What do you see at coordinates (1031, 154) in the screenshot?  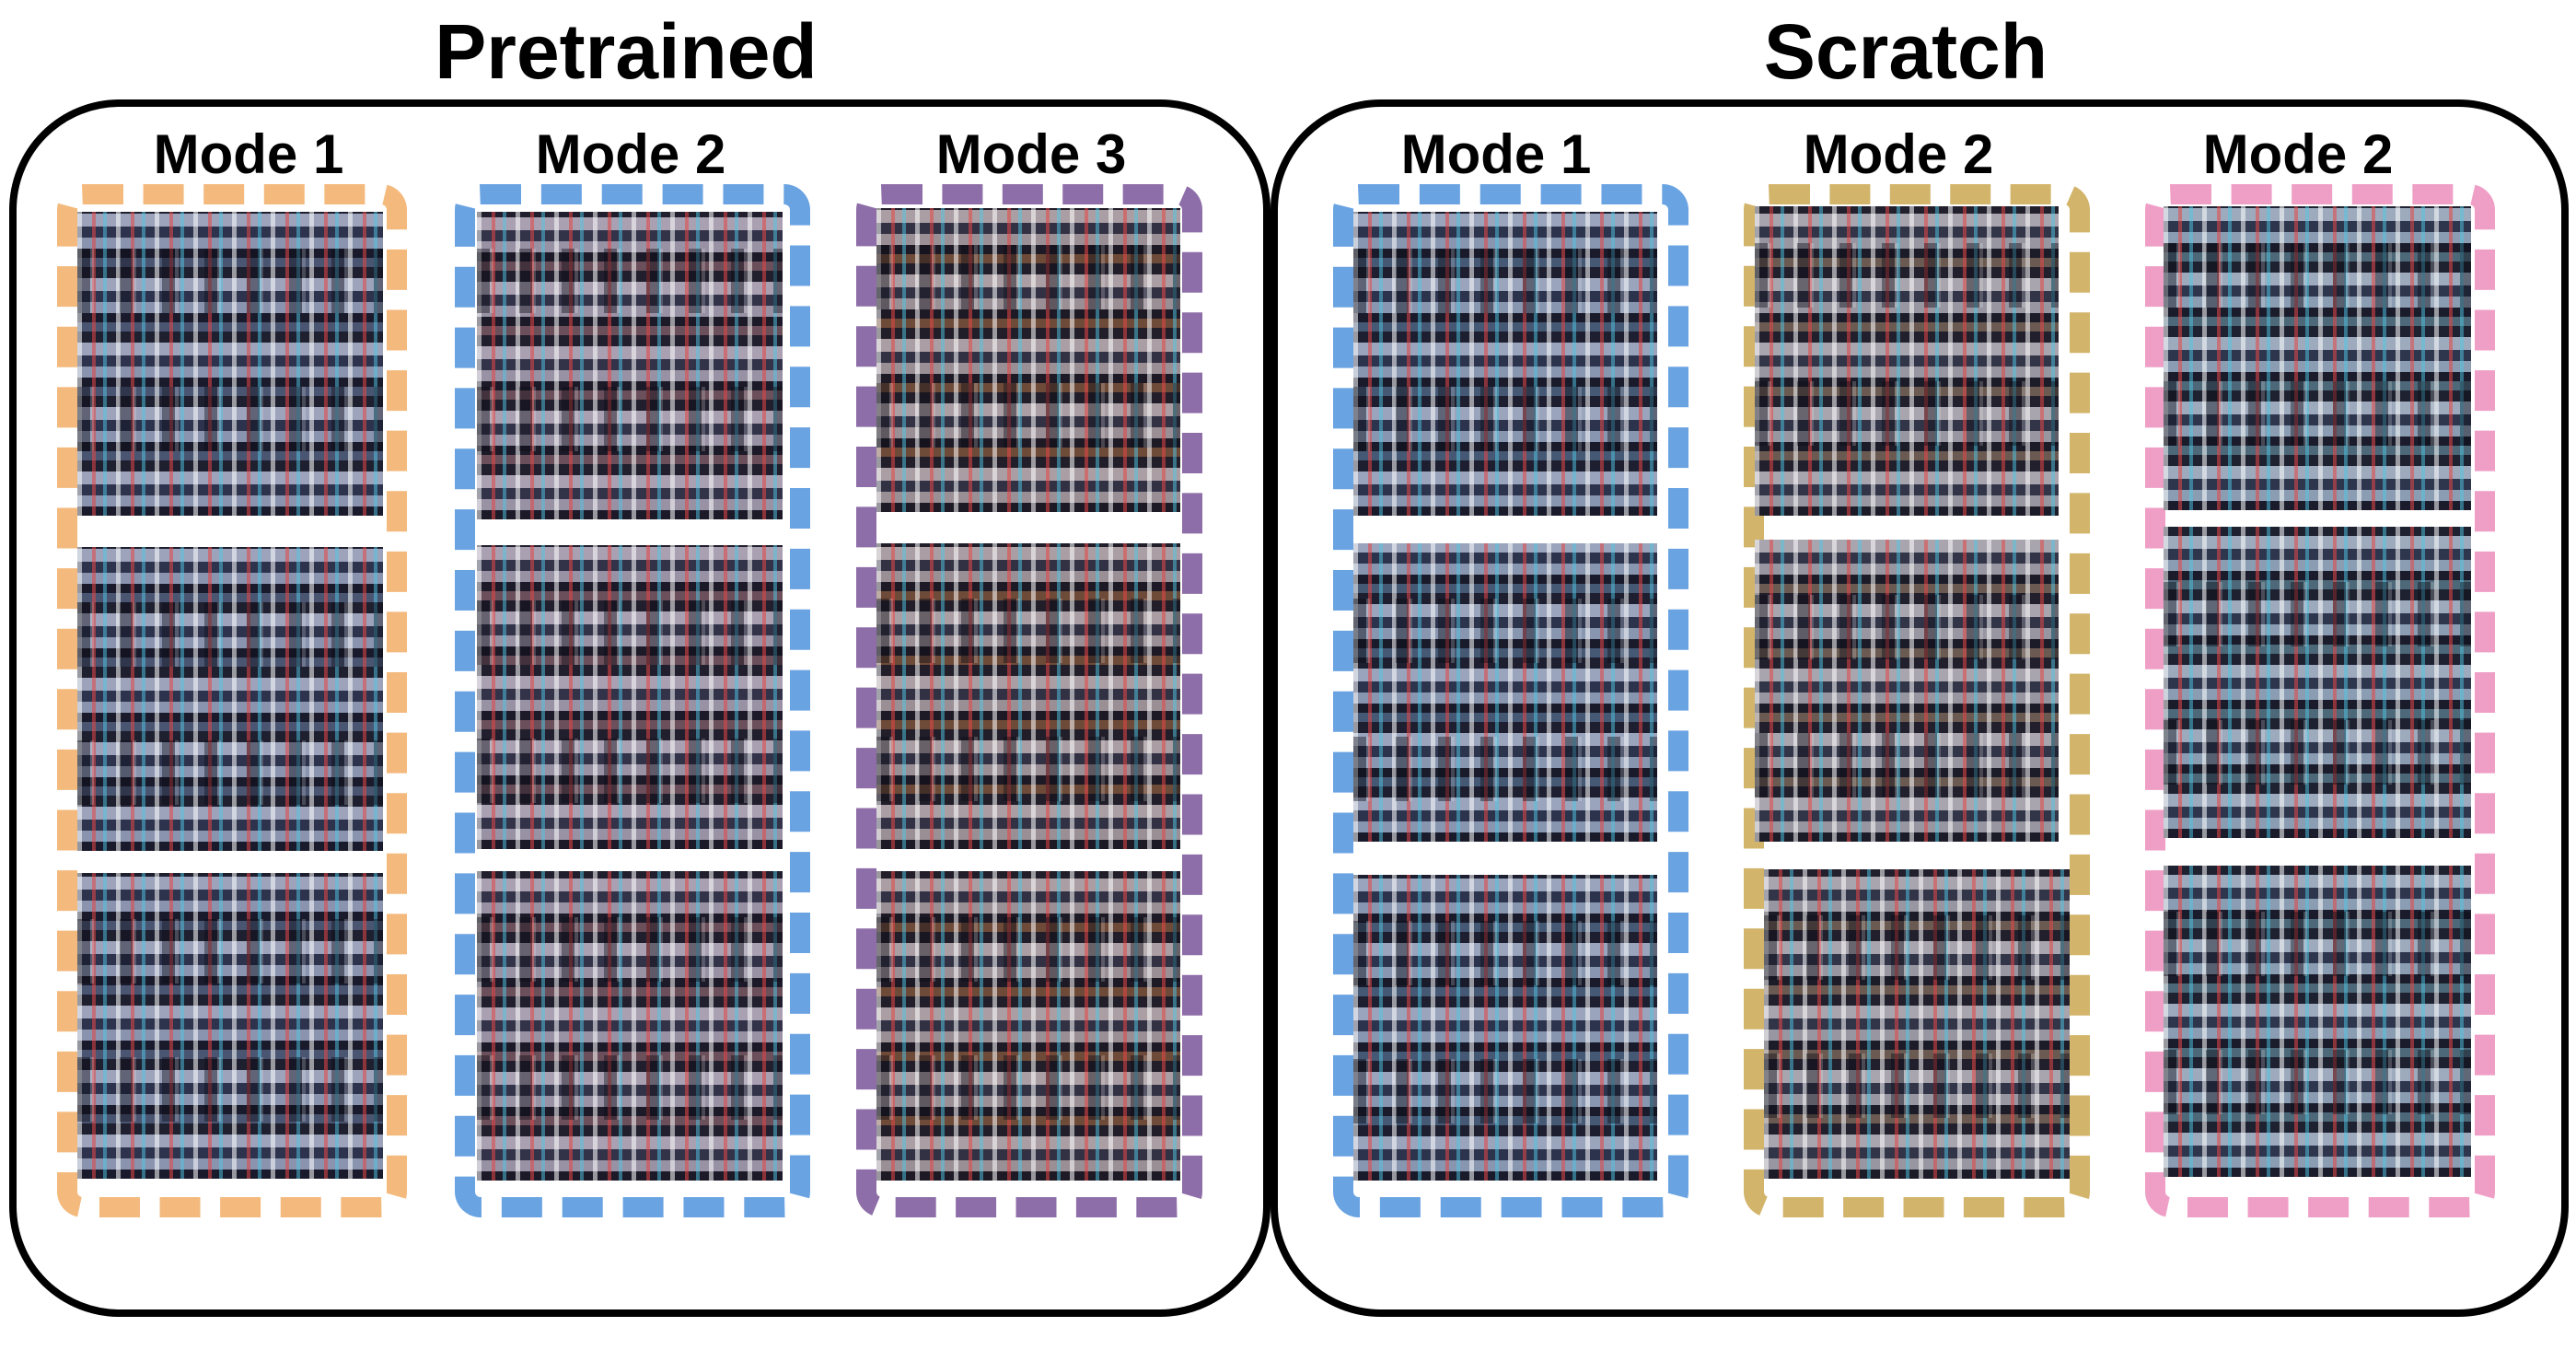 I see `mode-label: Mode 3` at bounding box center [1031, 154].